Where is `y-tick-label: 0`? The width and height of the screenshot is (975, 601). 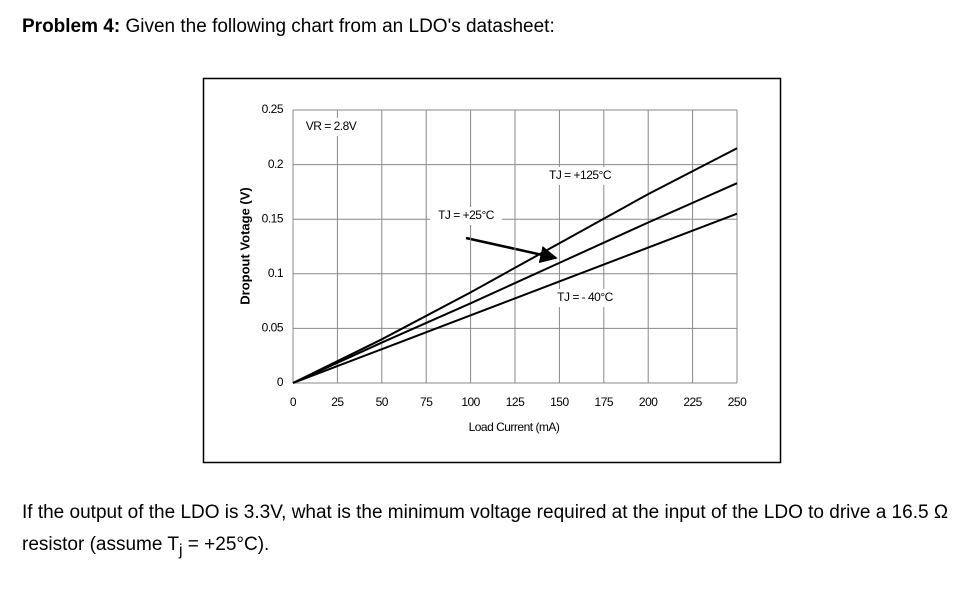
y-tick-label: 0 is located at coordinates (280, 382).